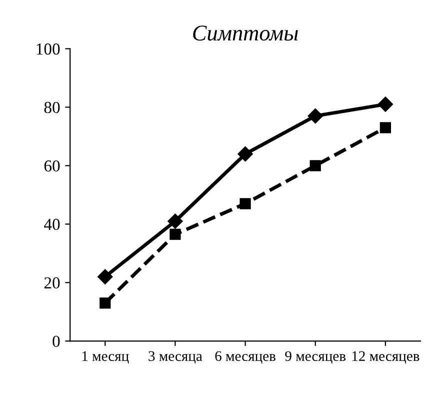 Image resolution: width=438 pixels, height=406 pixels. Describe the element at coordinates (52, 224) in the screenshot. I see `y-tick-label: 40` at that location.